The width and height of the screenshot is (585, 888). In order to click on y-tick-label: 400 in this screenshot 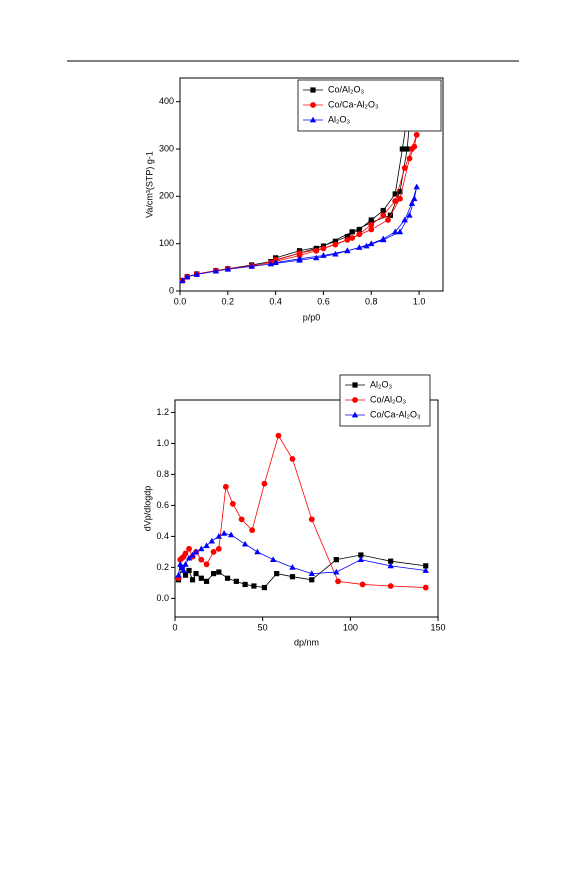, I will do `click(166, 101)`.